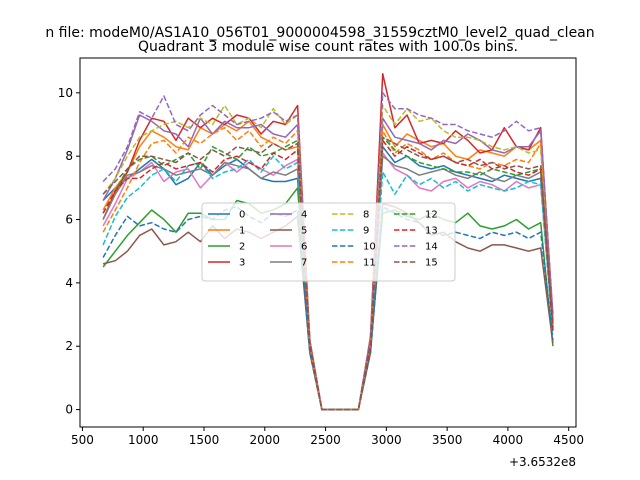 The image size is (640, 480). Describe the element at coordinates (369, 263) in the screenshot. I see `legend-label-11: 11` at that location.